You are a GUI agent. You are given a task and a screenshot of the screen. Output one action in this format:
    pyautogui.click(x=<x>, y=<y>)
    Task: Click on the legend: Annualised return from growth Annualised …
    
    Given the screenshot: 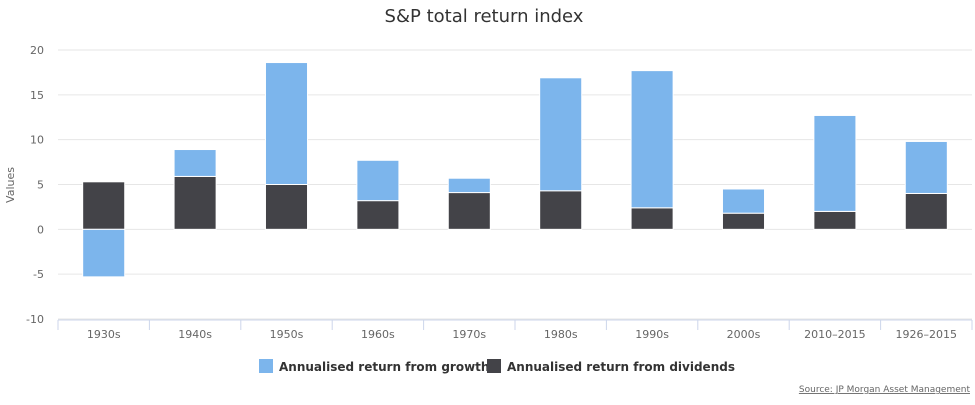 What is the action you would take?
    pyautogui.click(x=497, y=366)
    